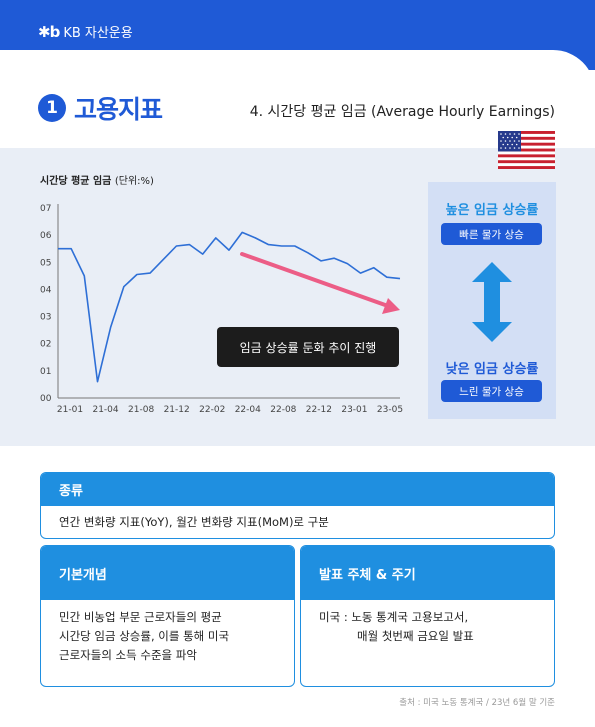 The height and width of the screenshot is (727, 595). What do you see at coordinates (308, 347) in the screenshot?
I see `trend-annotation: 임금 상승률 둔화 추이 진행` at bounding box center [308, 347].